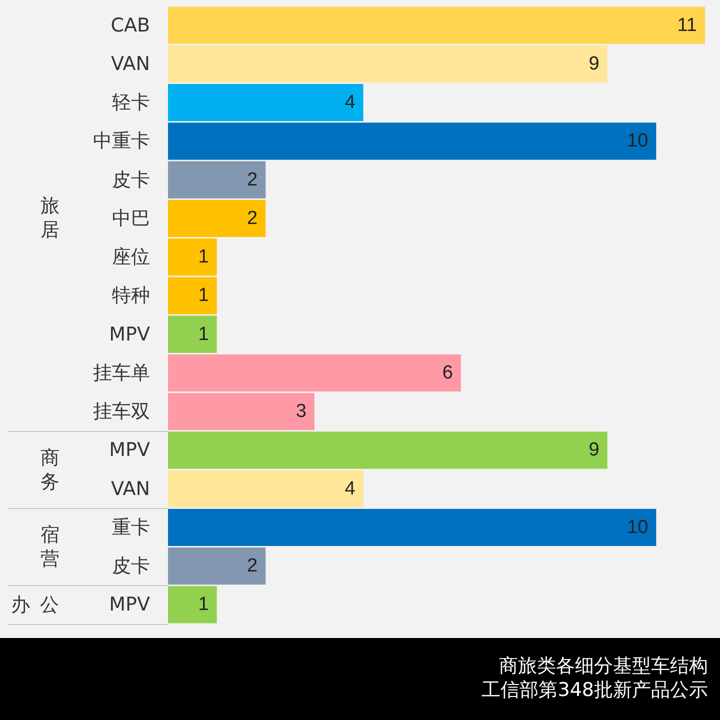 Image resolution: width=720 pixels, height=720 pixels. What do you see at coordinates (50, 546) in the screenshot?
I see `text: 宿营` at bounding box center [50, 546].